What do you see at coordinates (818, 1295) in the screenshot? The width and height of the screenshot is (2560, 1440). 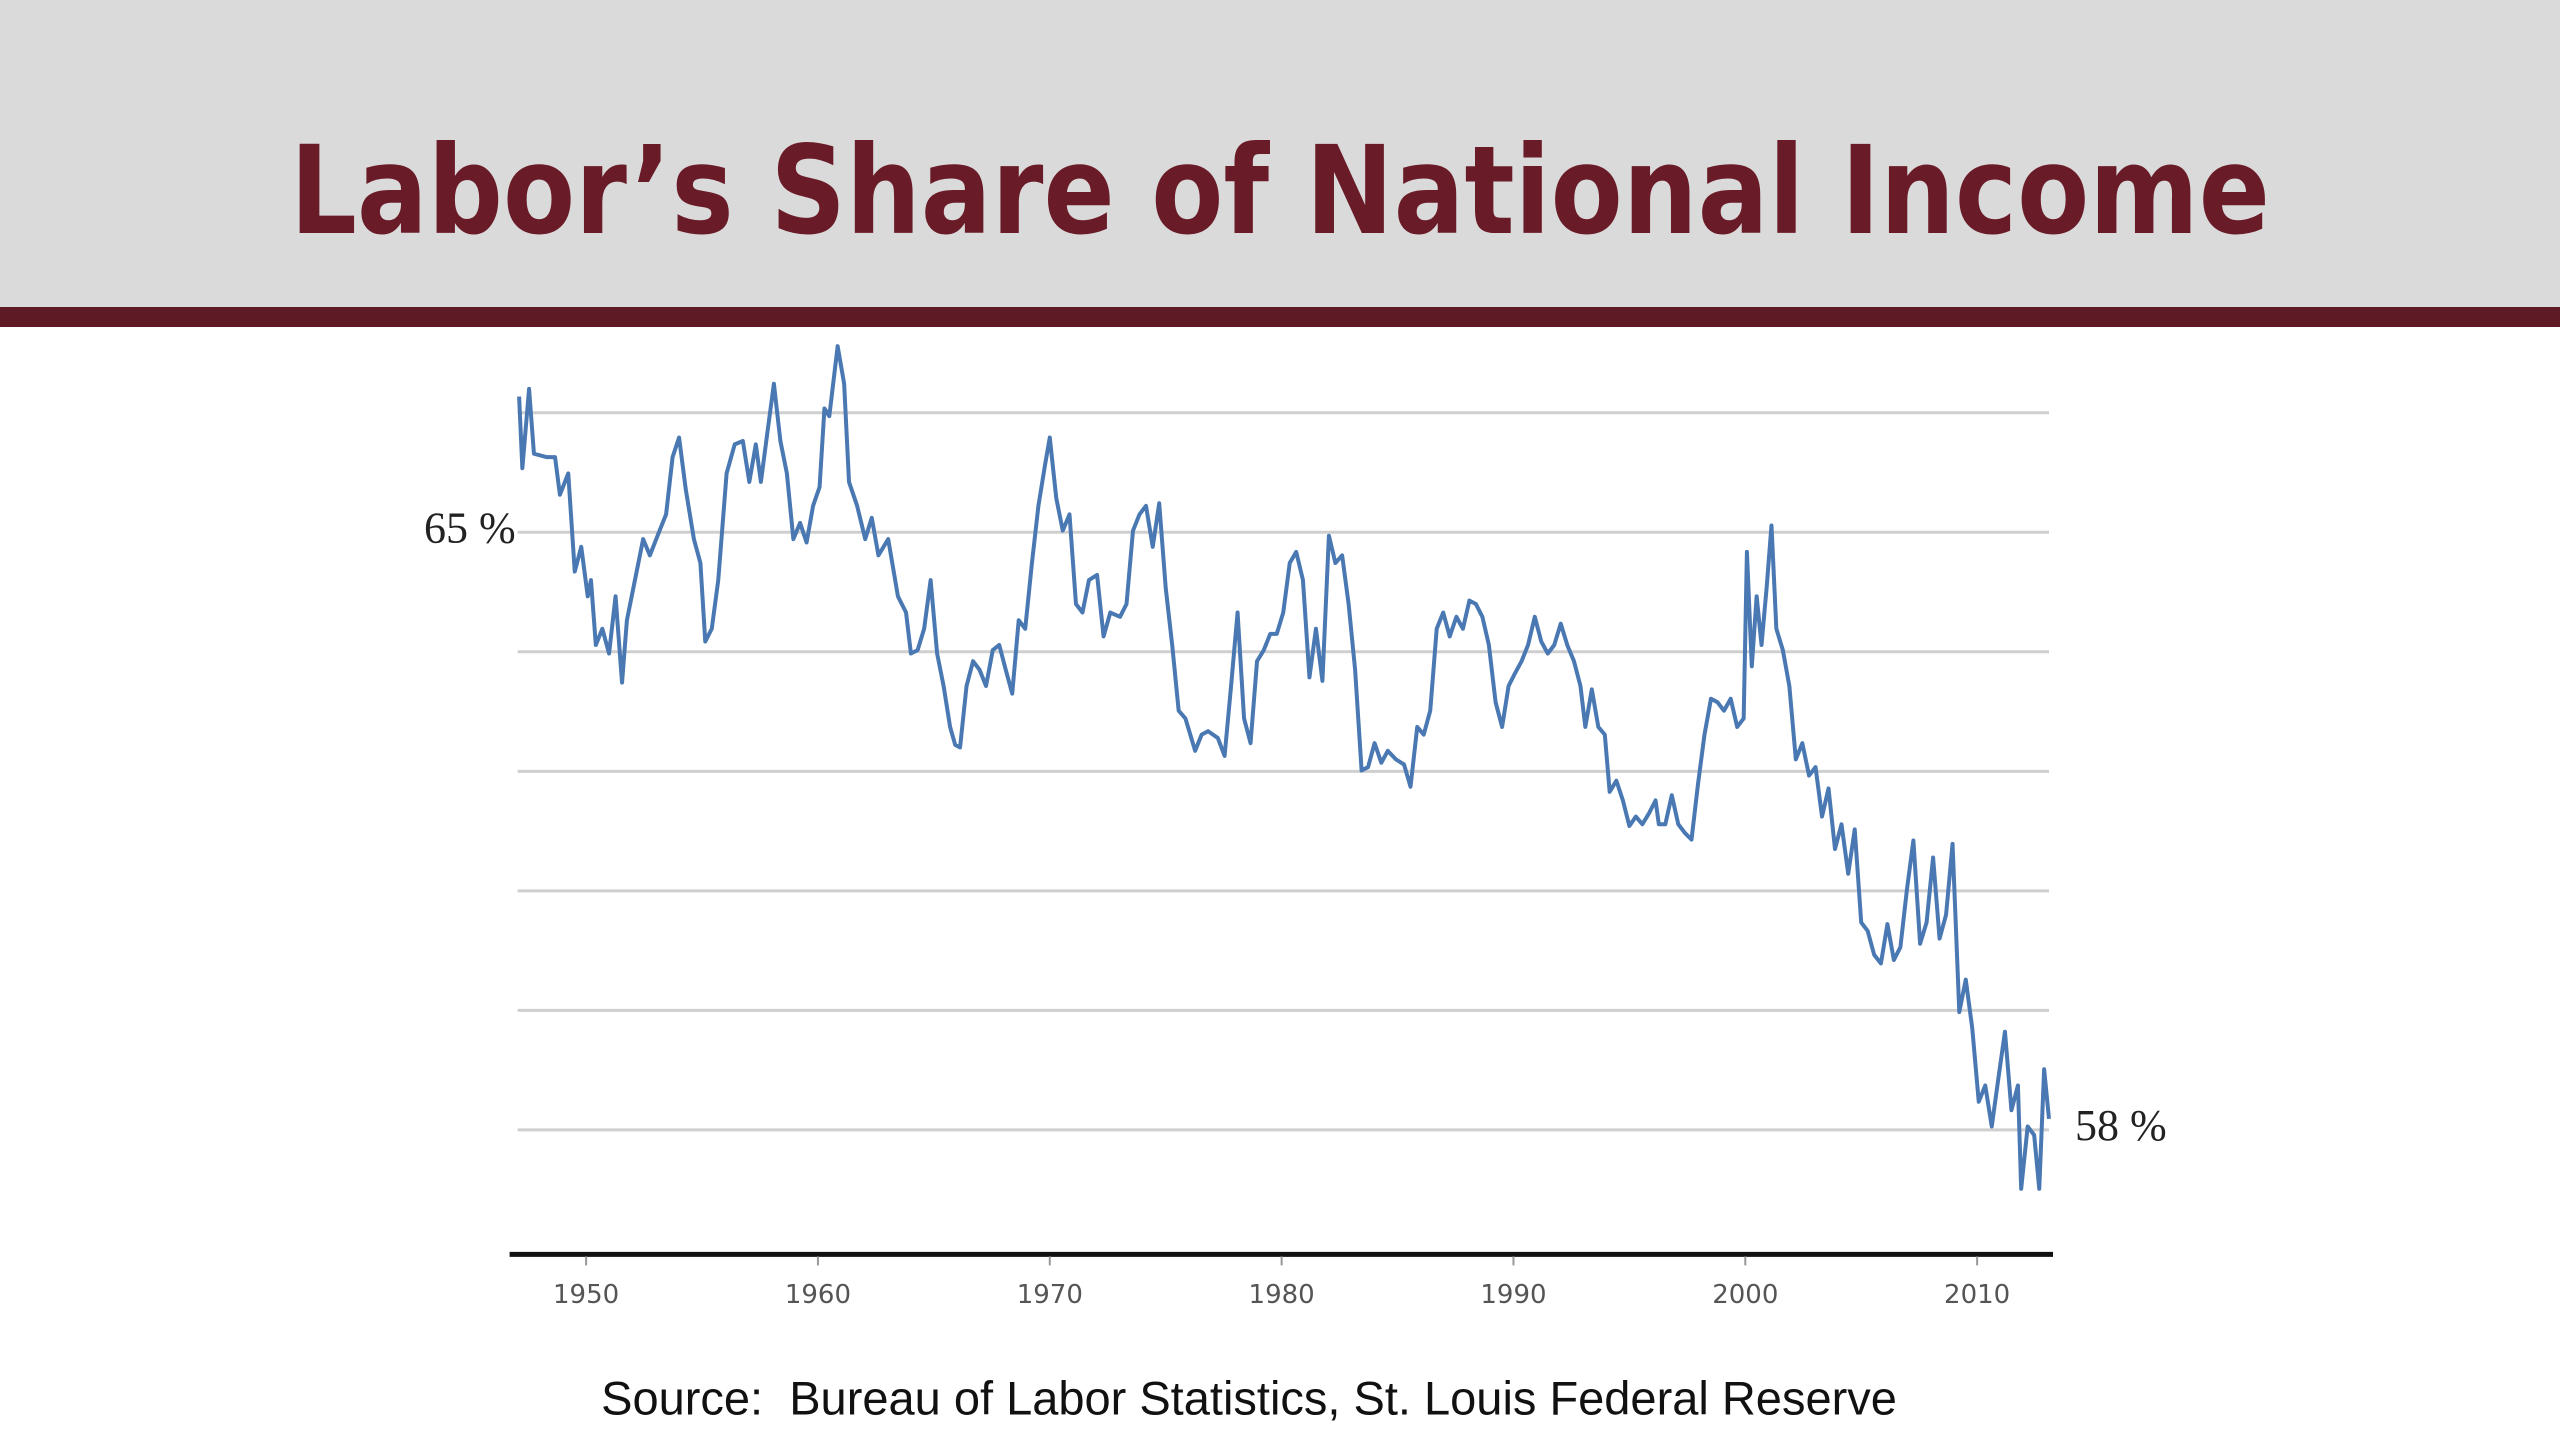 I see `x-tick-label: 1960` at bounding box center [818, 1295].